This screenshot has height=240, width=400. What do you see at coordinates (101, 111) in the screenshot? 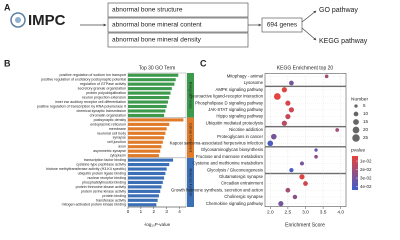
I see `y-tick-label: chemical synaptic transmission` at bounding box center [101, 111].